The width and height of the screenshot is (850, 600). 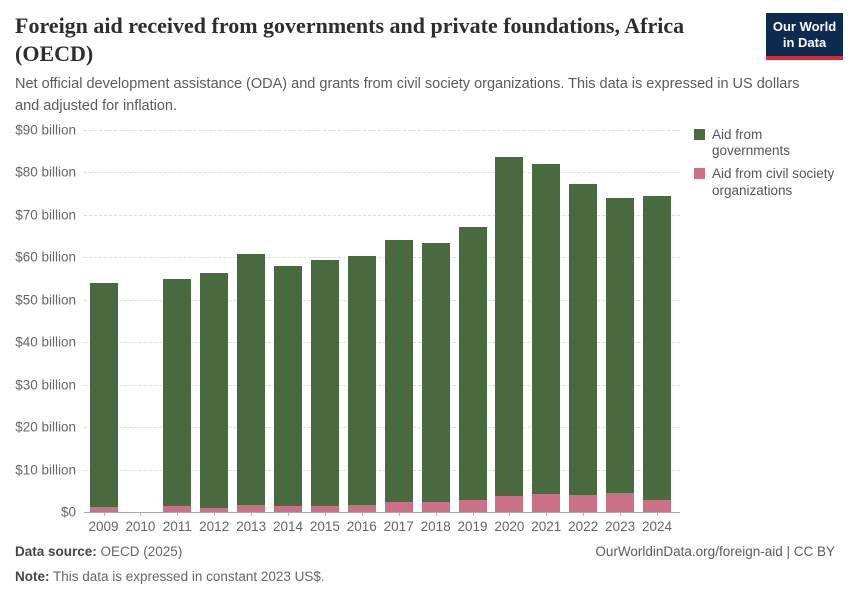 I want to click on x-tick-label-2021: 2021, so click(x=546, y=526).